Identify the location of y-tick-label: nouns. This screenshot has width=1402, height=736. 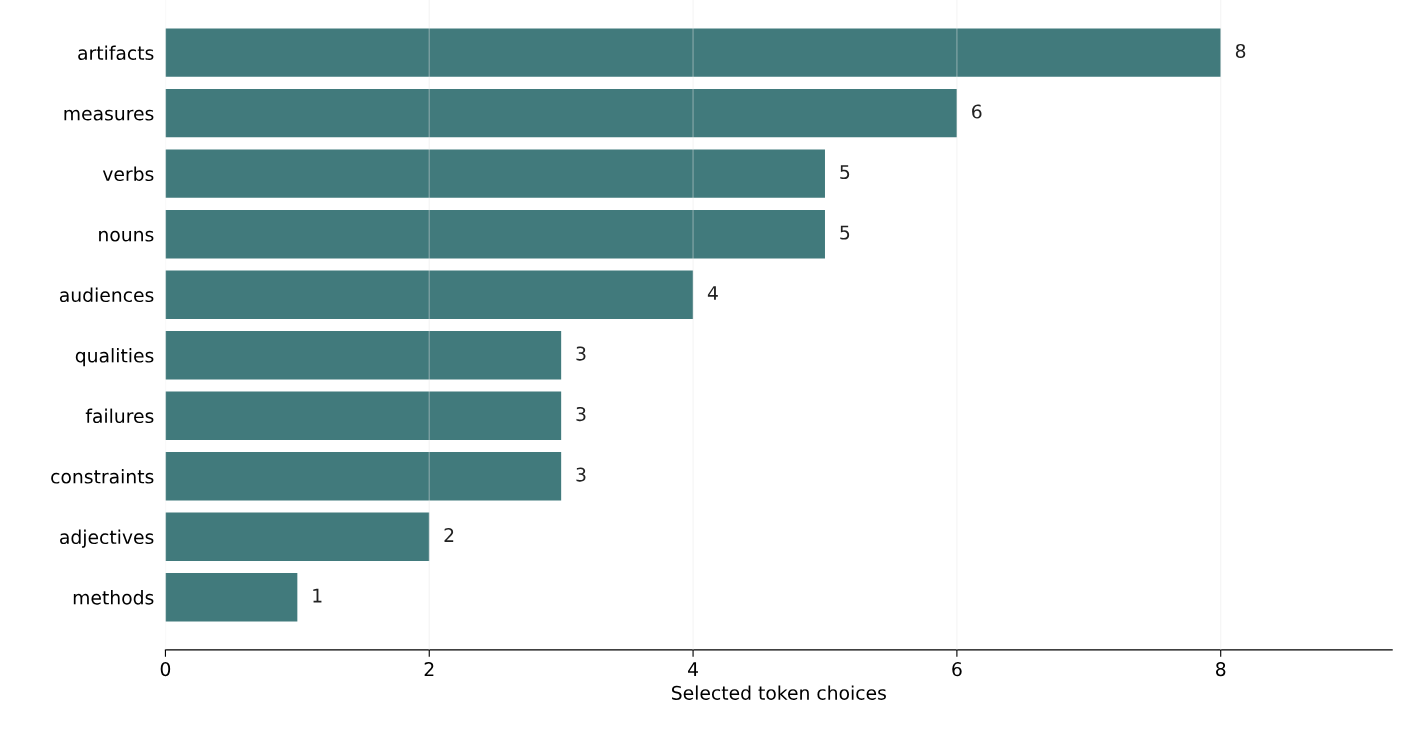
(126, 236).